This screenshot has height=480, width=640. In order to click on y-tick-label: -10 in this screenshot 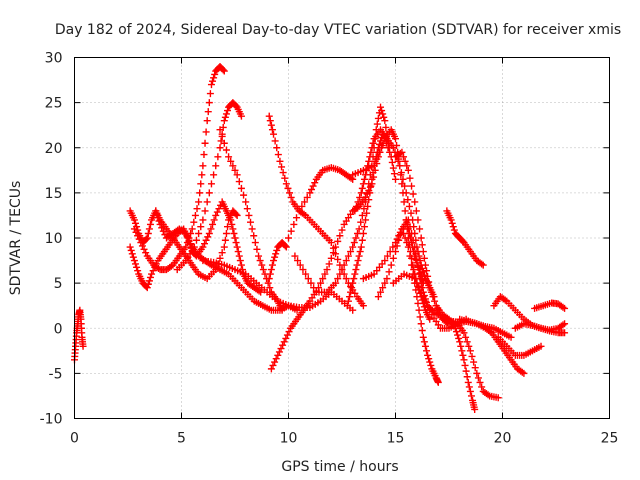, I will do `click(51, 420)`.